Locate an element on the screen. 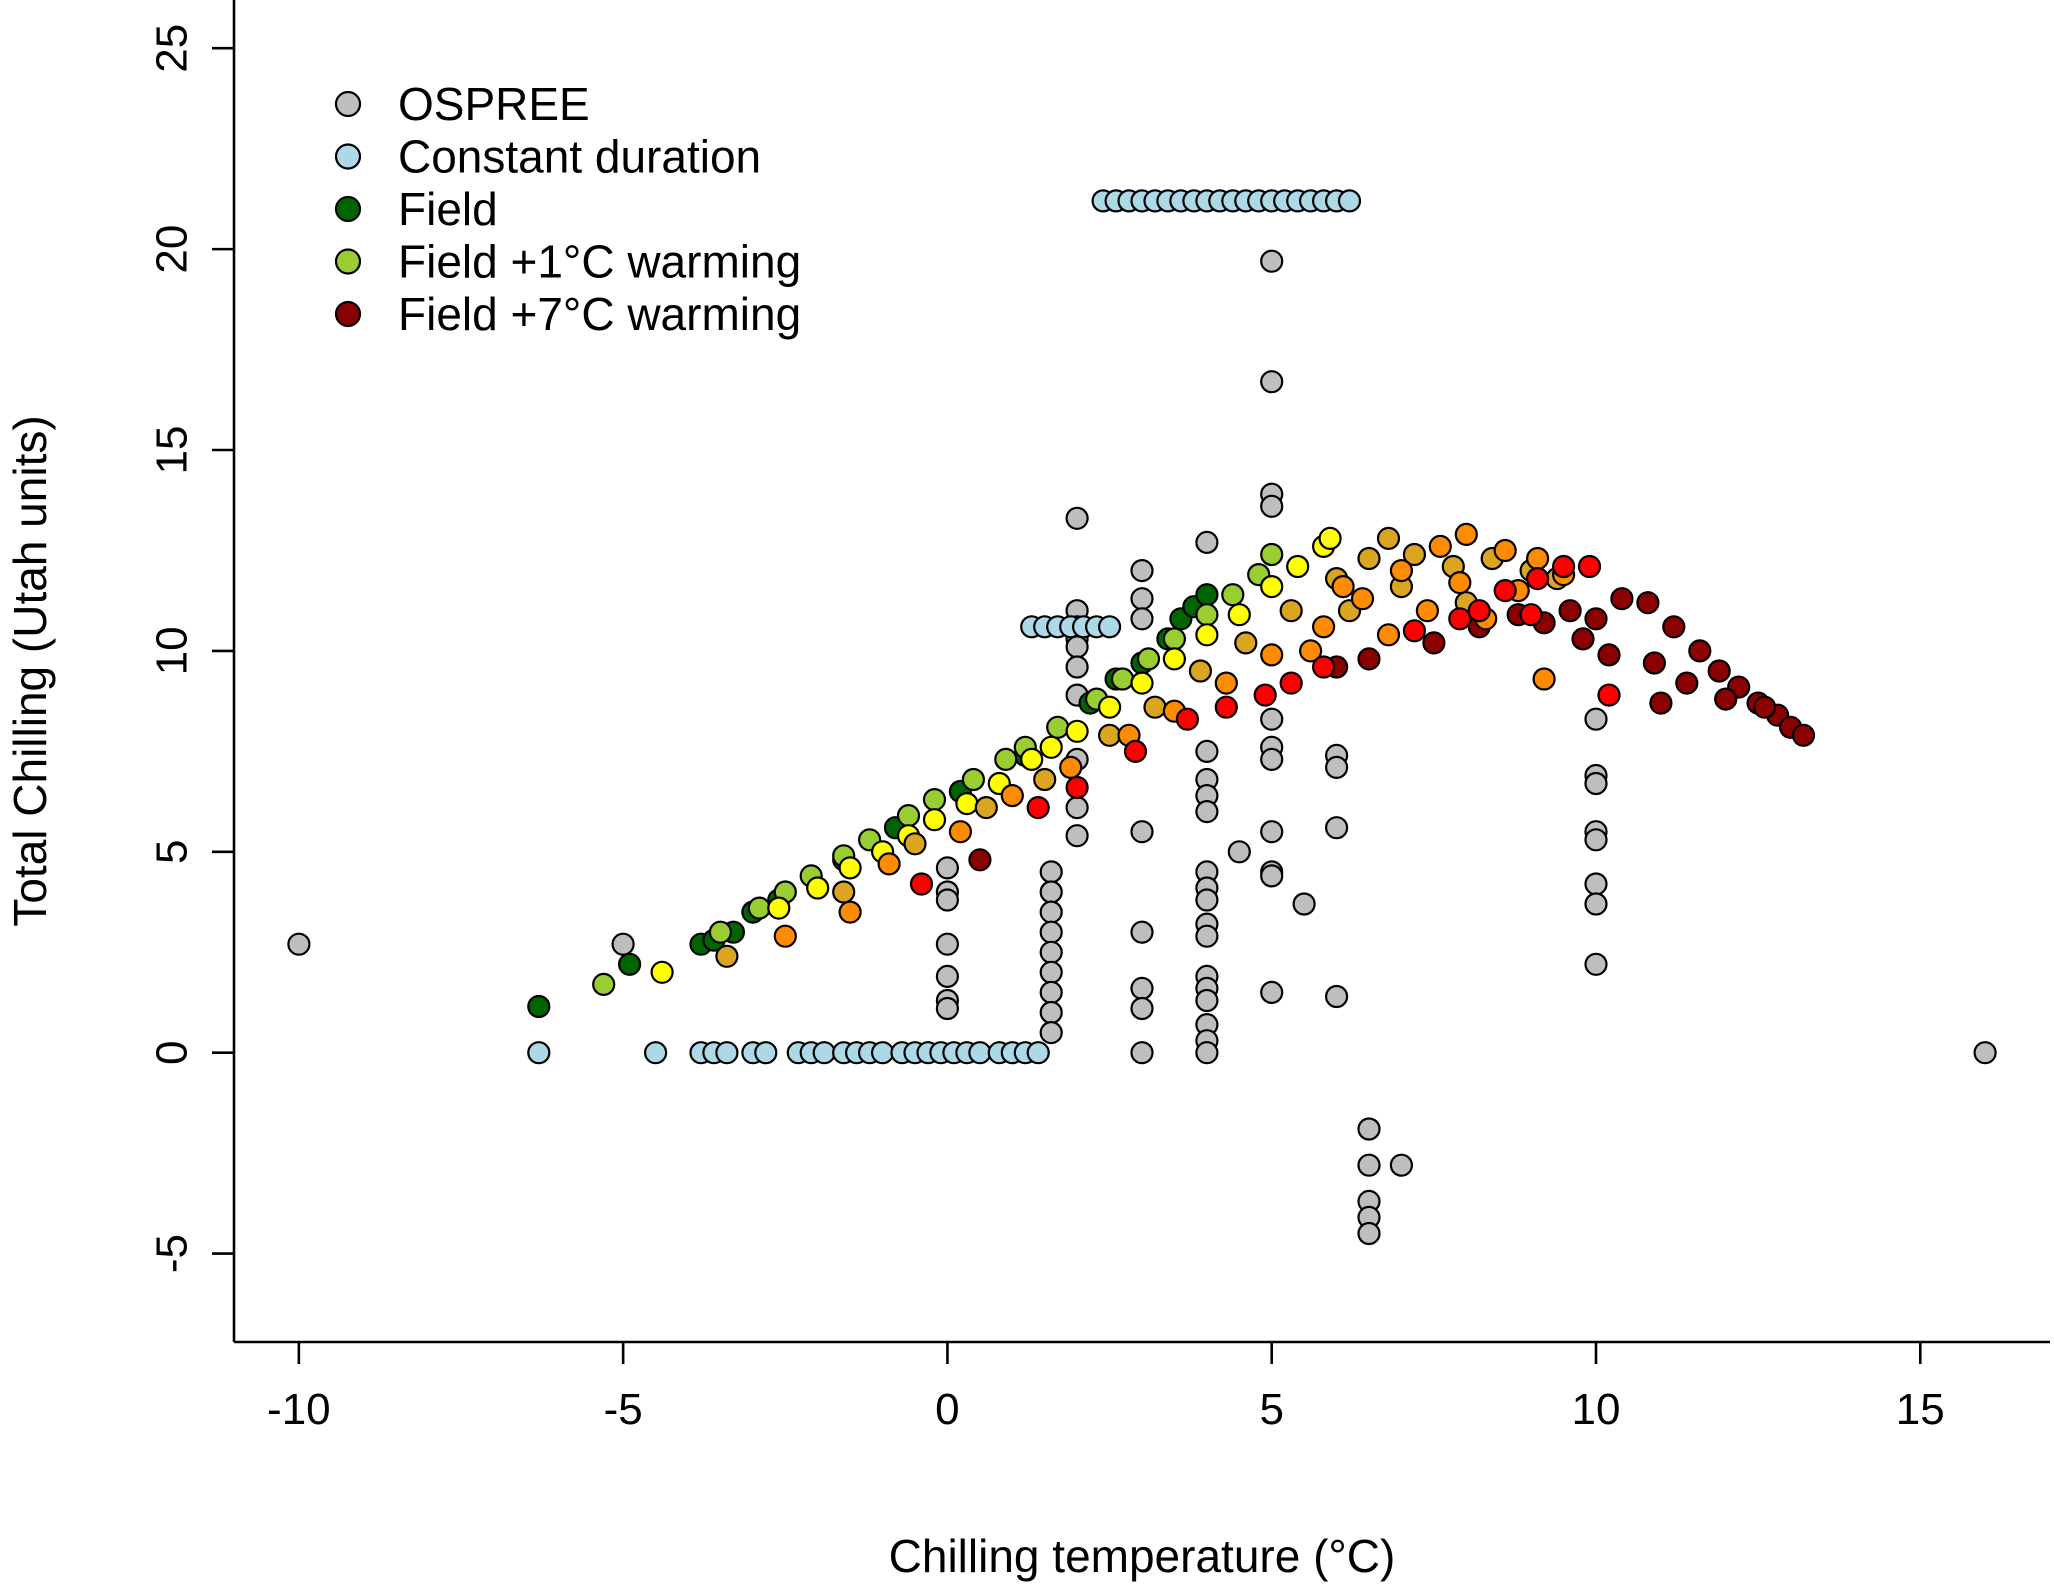  y-tick-label: 10 is located at coordinates (172, 650).